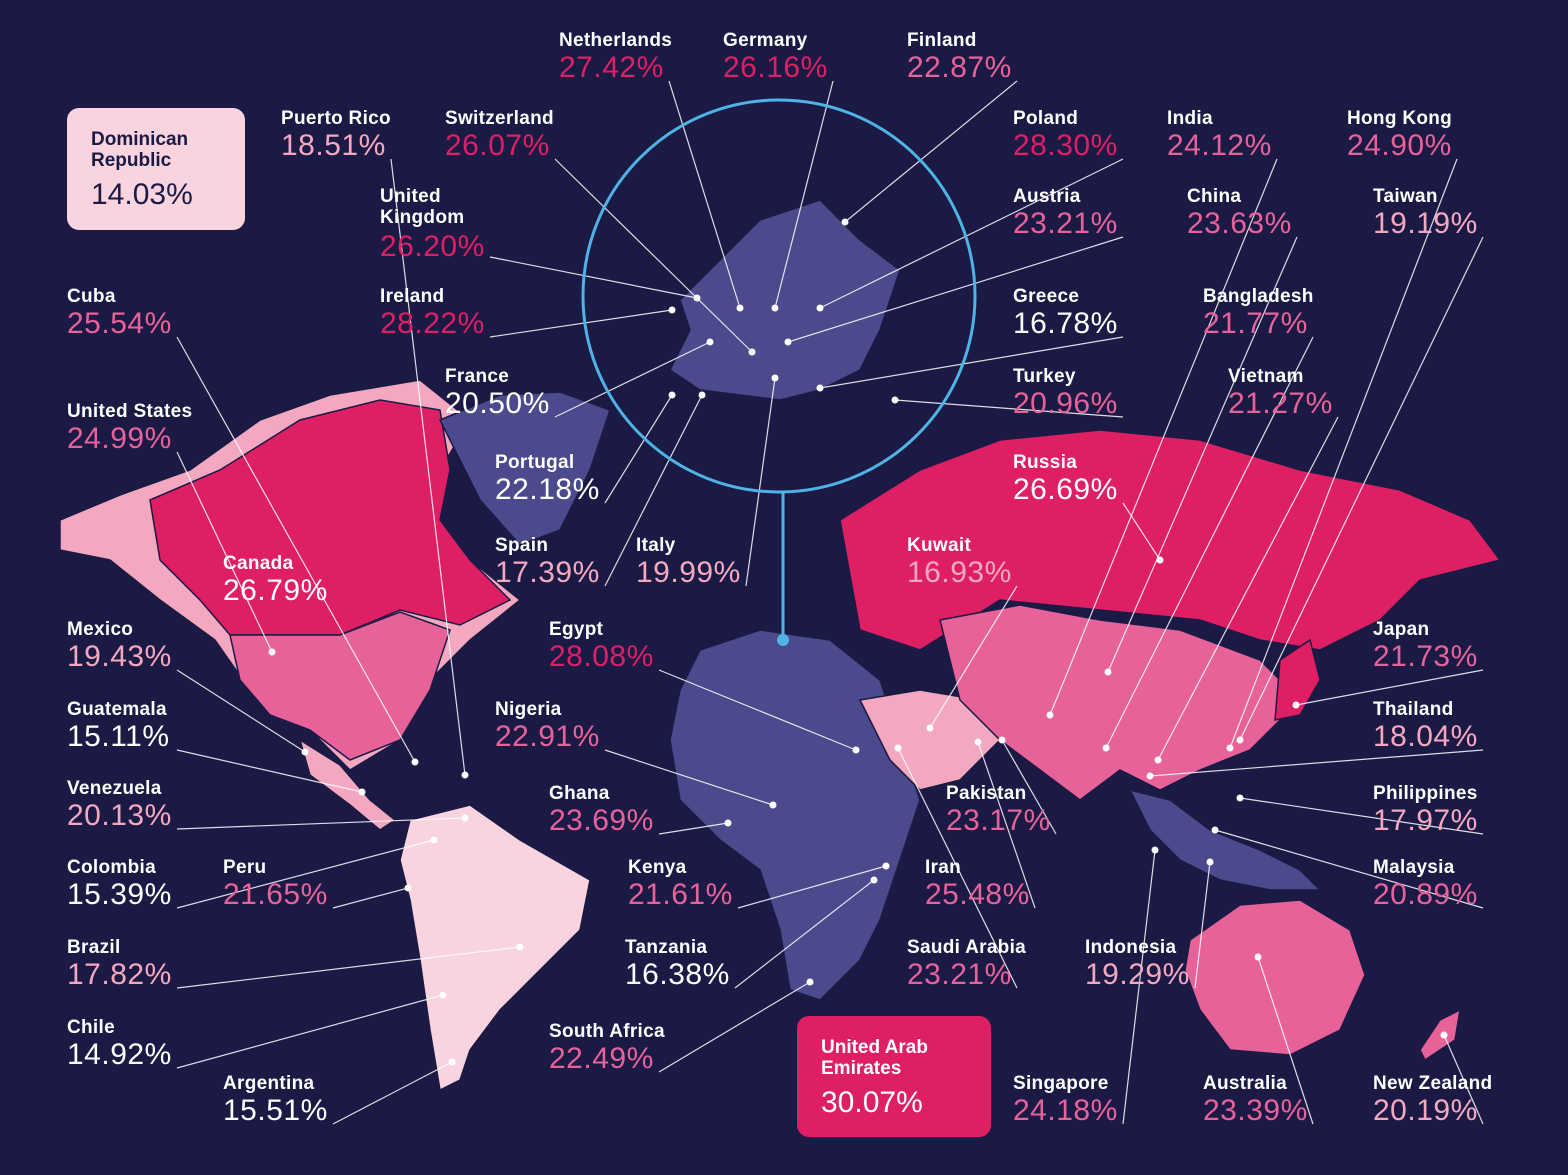  I want to click on label-japan: Japan 21.73%, so click(1425, 646).